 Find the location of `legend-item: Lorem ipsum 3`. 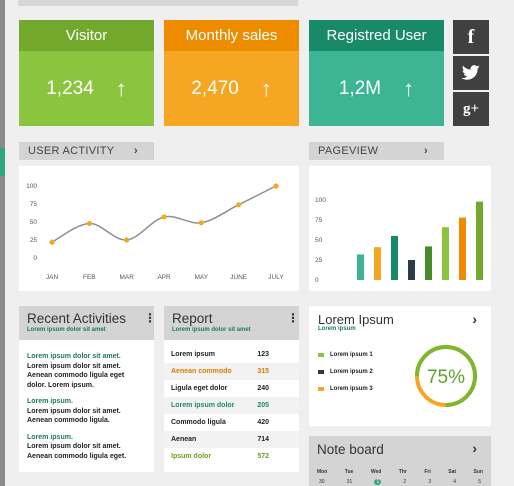

legend-item: Lorem ipsum 3 is located at coordinates (345, 388).